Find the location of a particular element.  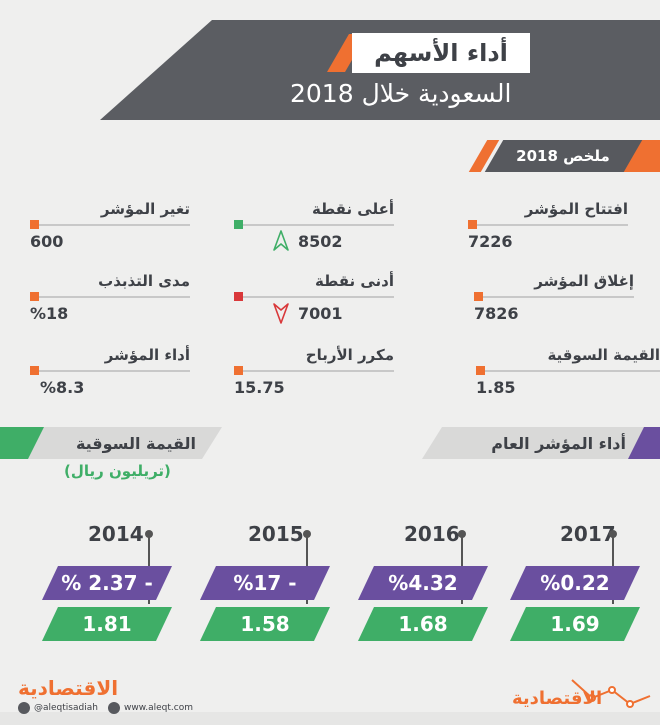

summary-header: ملخص 2018 is located at coordinates (564, 156).